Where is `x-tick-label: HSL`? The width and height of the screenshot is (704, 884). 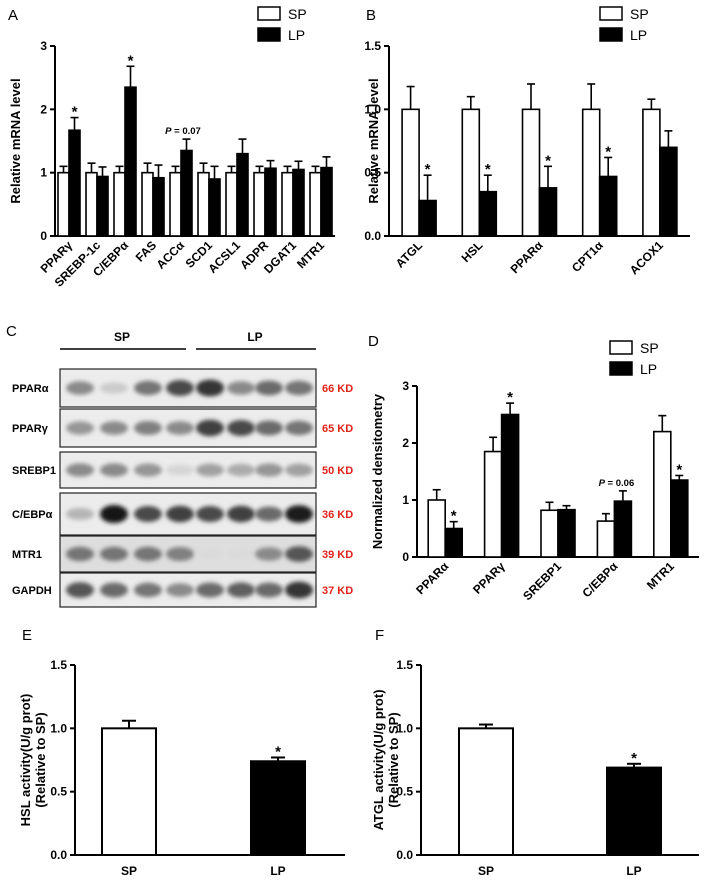 x-tick-label: HSL is located at coordinates (472, 251).